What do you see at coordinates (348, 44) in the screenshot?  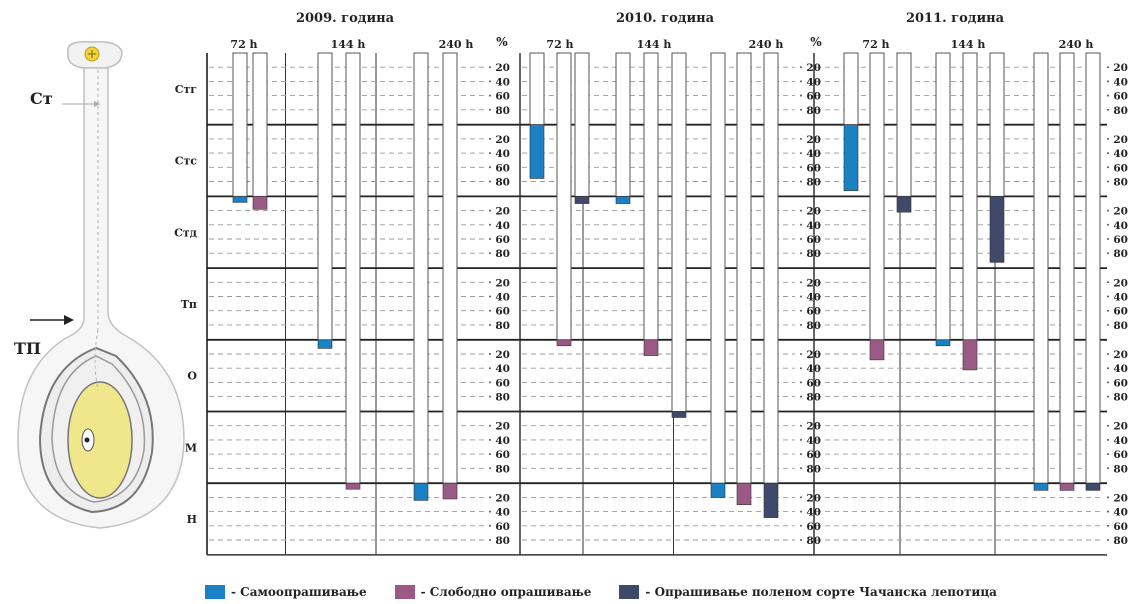 I see `time-label: 144 h` at bounding box center [348, 44].